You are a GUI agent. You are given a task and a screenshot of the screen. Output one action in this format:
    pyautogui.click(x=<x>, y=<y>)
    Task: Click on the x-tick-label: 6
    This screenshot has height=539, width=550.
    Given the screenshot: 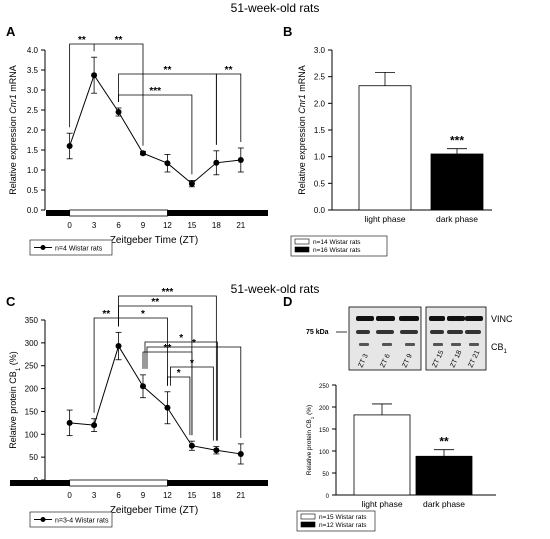 What is the action you would take?
    pyautogui.click(x=118, y=495)
    